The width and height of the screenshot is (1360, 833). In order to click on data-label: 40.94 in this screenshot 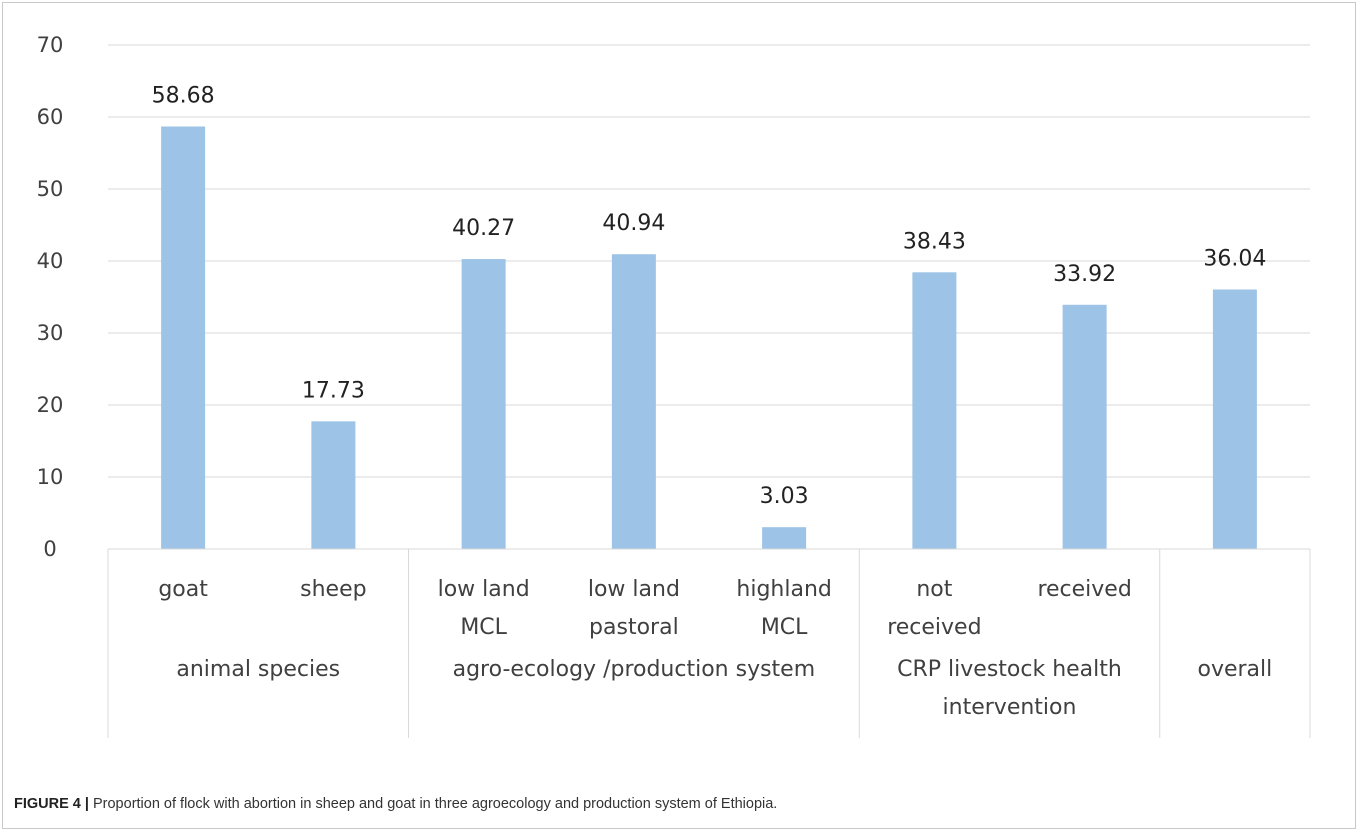, I will do `click(633, 223)`.